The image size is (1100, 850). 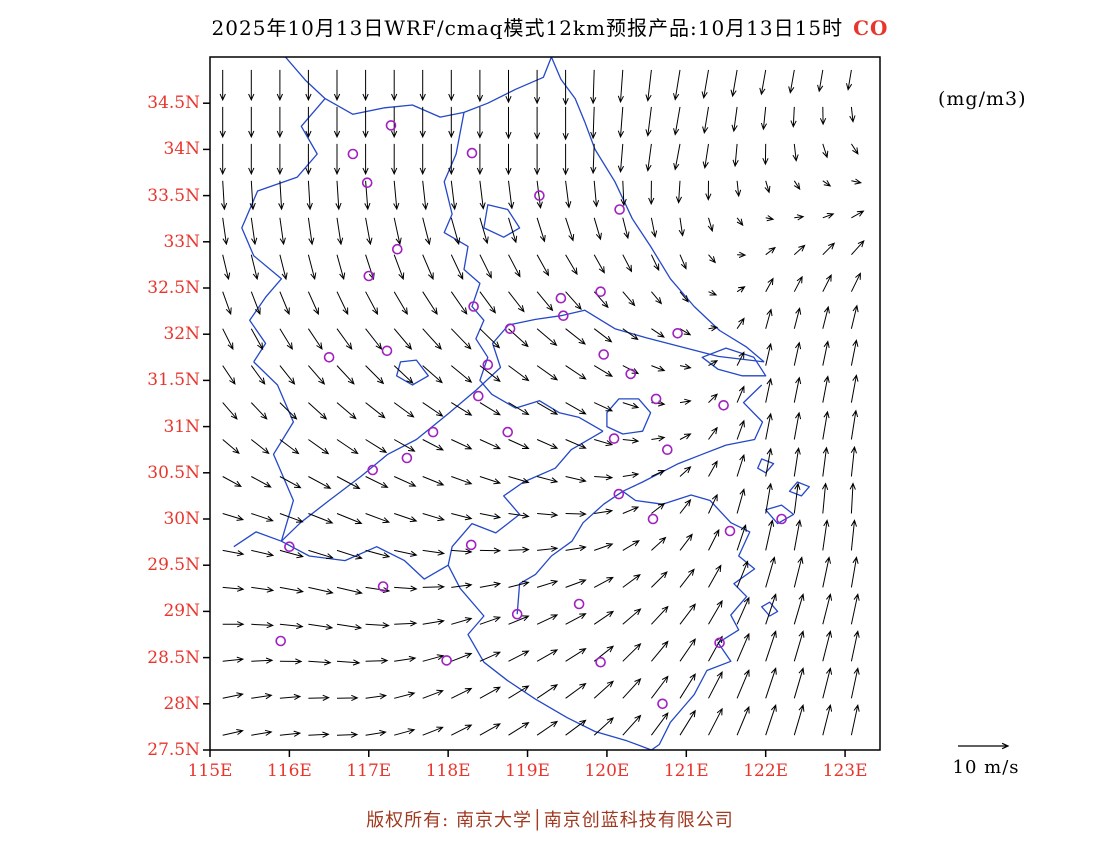 I want to click on lat-tick-label: 34.5N, so click(x=173, y=103).